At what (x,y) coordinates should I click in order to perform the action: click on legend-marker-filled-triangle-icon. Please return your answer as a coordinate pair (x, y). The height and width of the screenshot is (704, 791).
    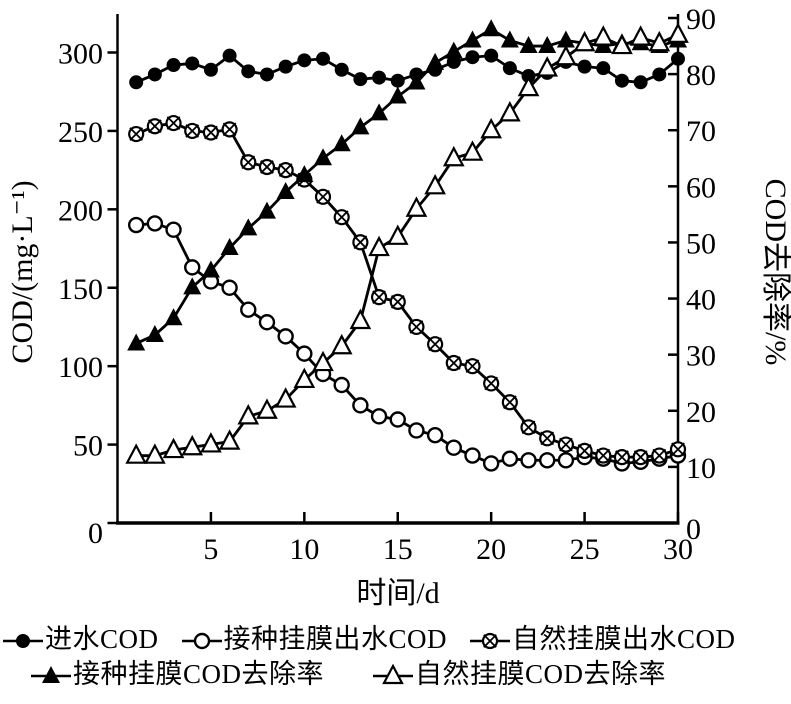
    Looking at the image, I should click on (51, 674).